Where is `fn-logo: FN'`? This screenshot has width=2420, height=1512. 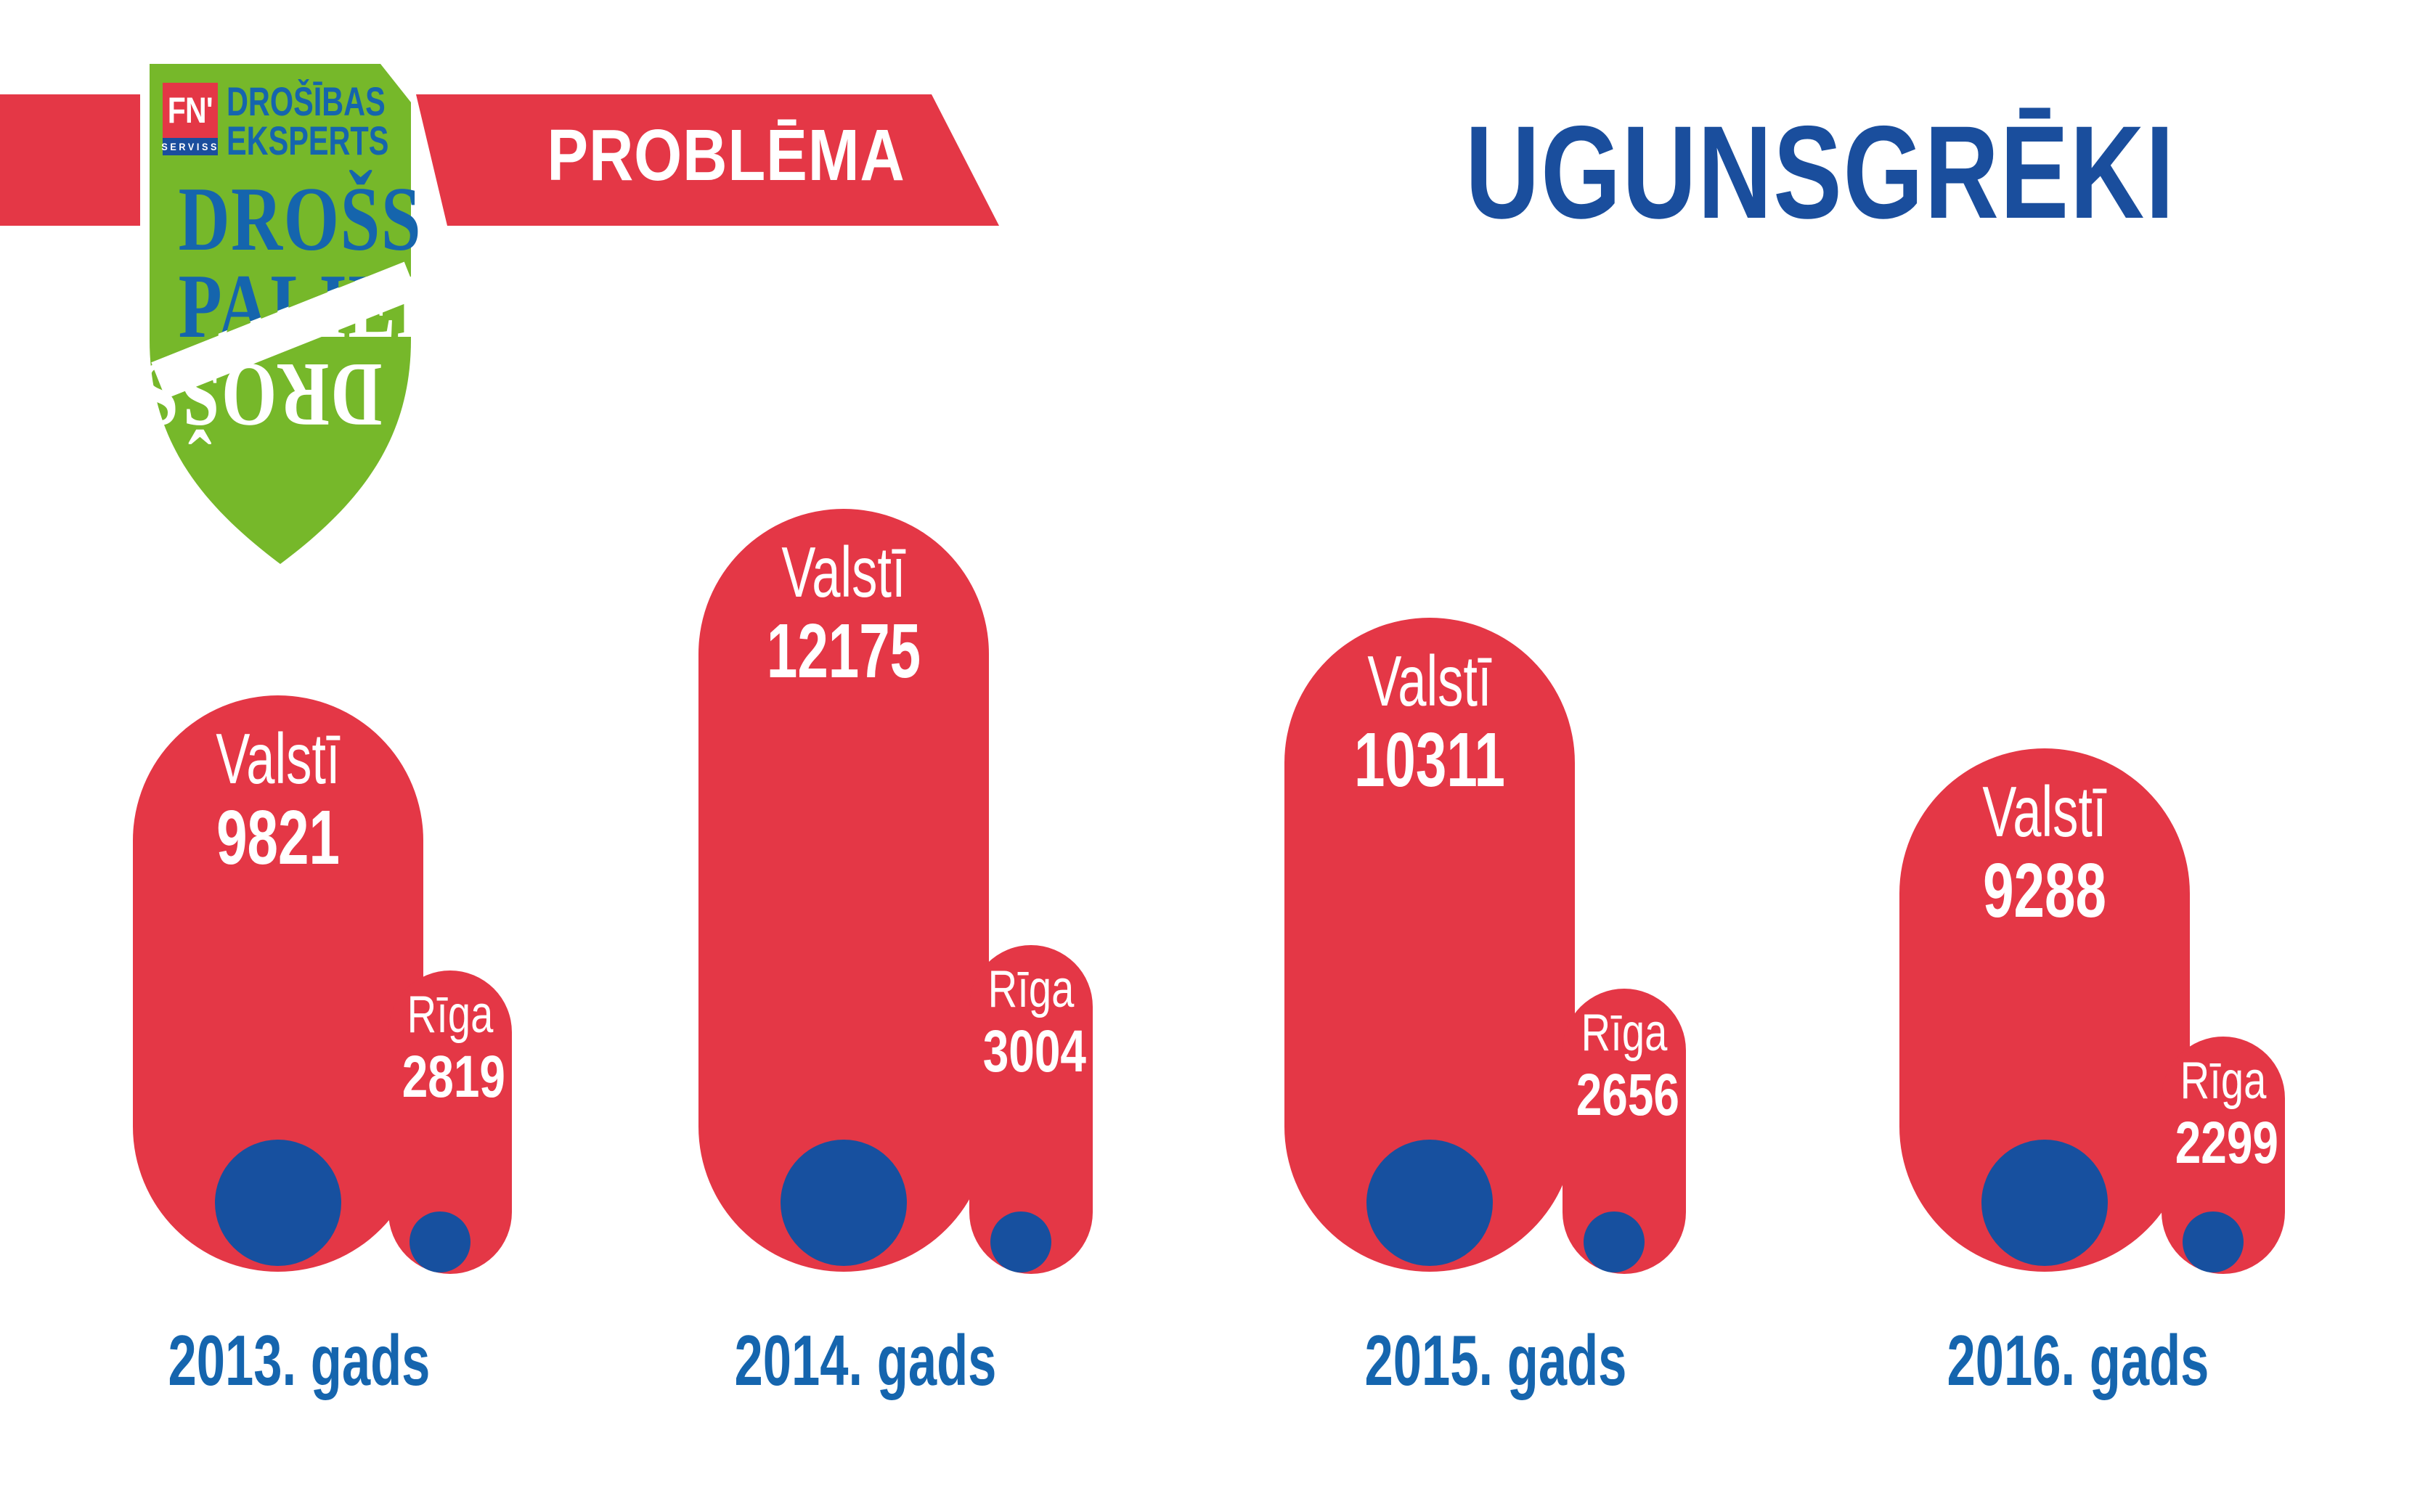 fn-logo: FN' is located at coordinates (190, 110).